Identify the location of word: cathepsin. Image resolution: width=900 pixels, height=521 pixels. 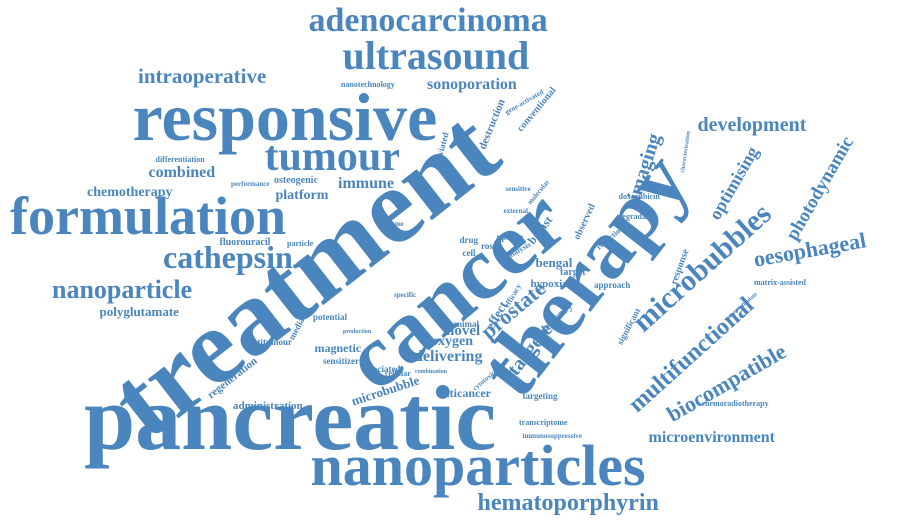
(228, 257).